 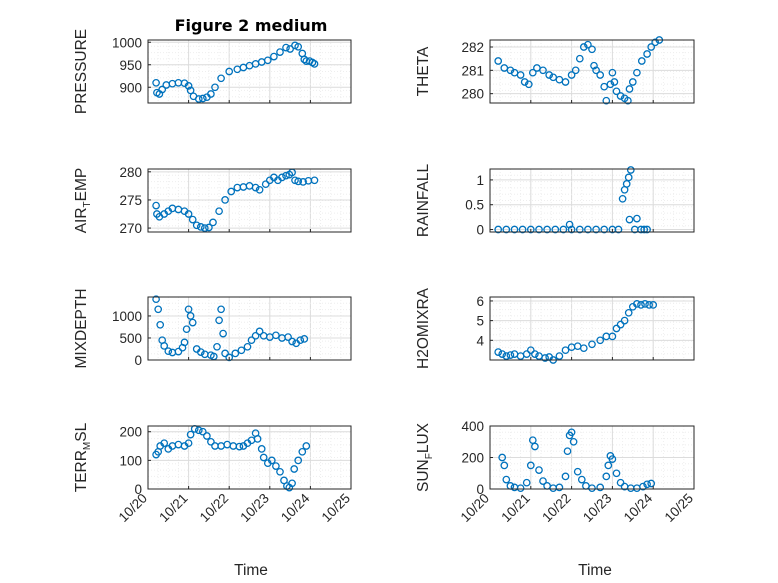 What do you see at coordinates (87, 204) in the screenshot?
I see `y-axis-label-subscript: T` at bounding box center [87, 204].